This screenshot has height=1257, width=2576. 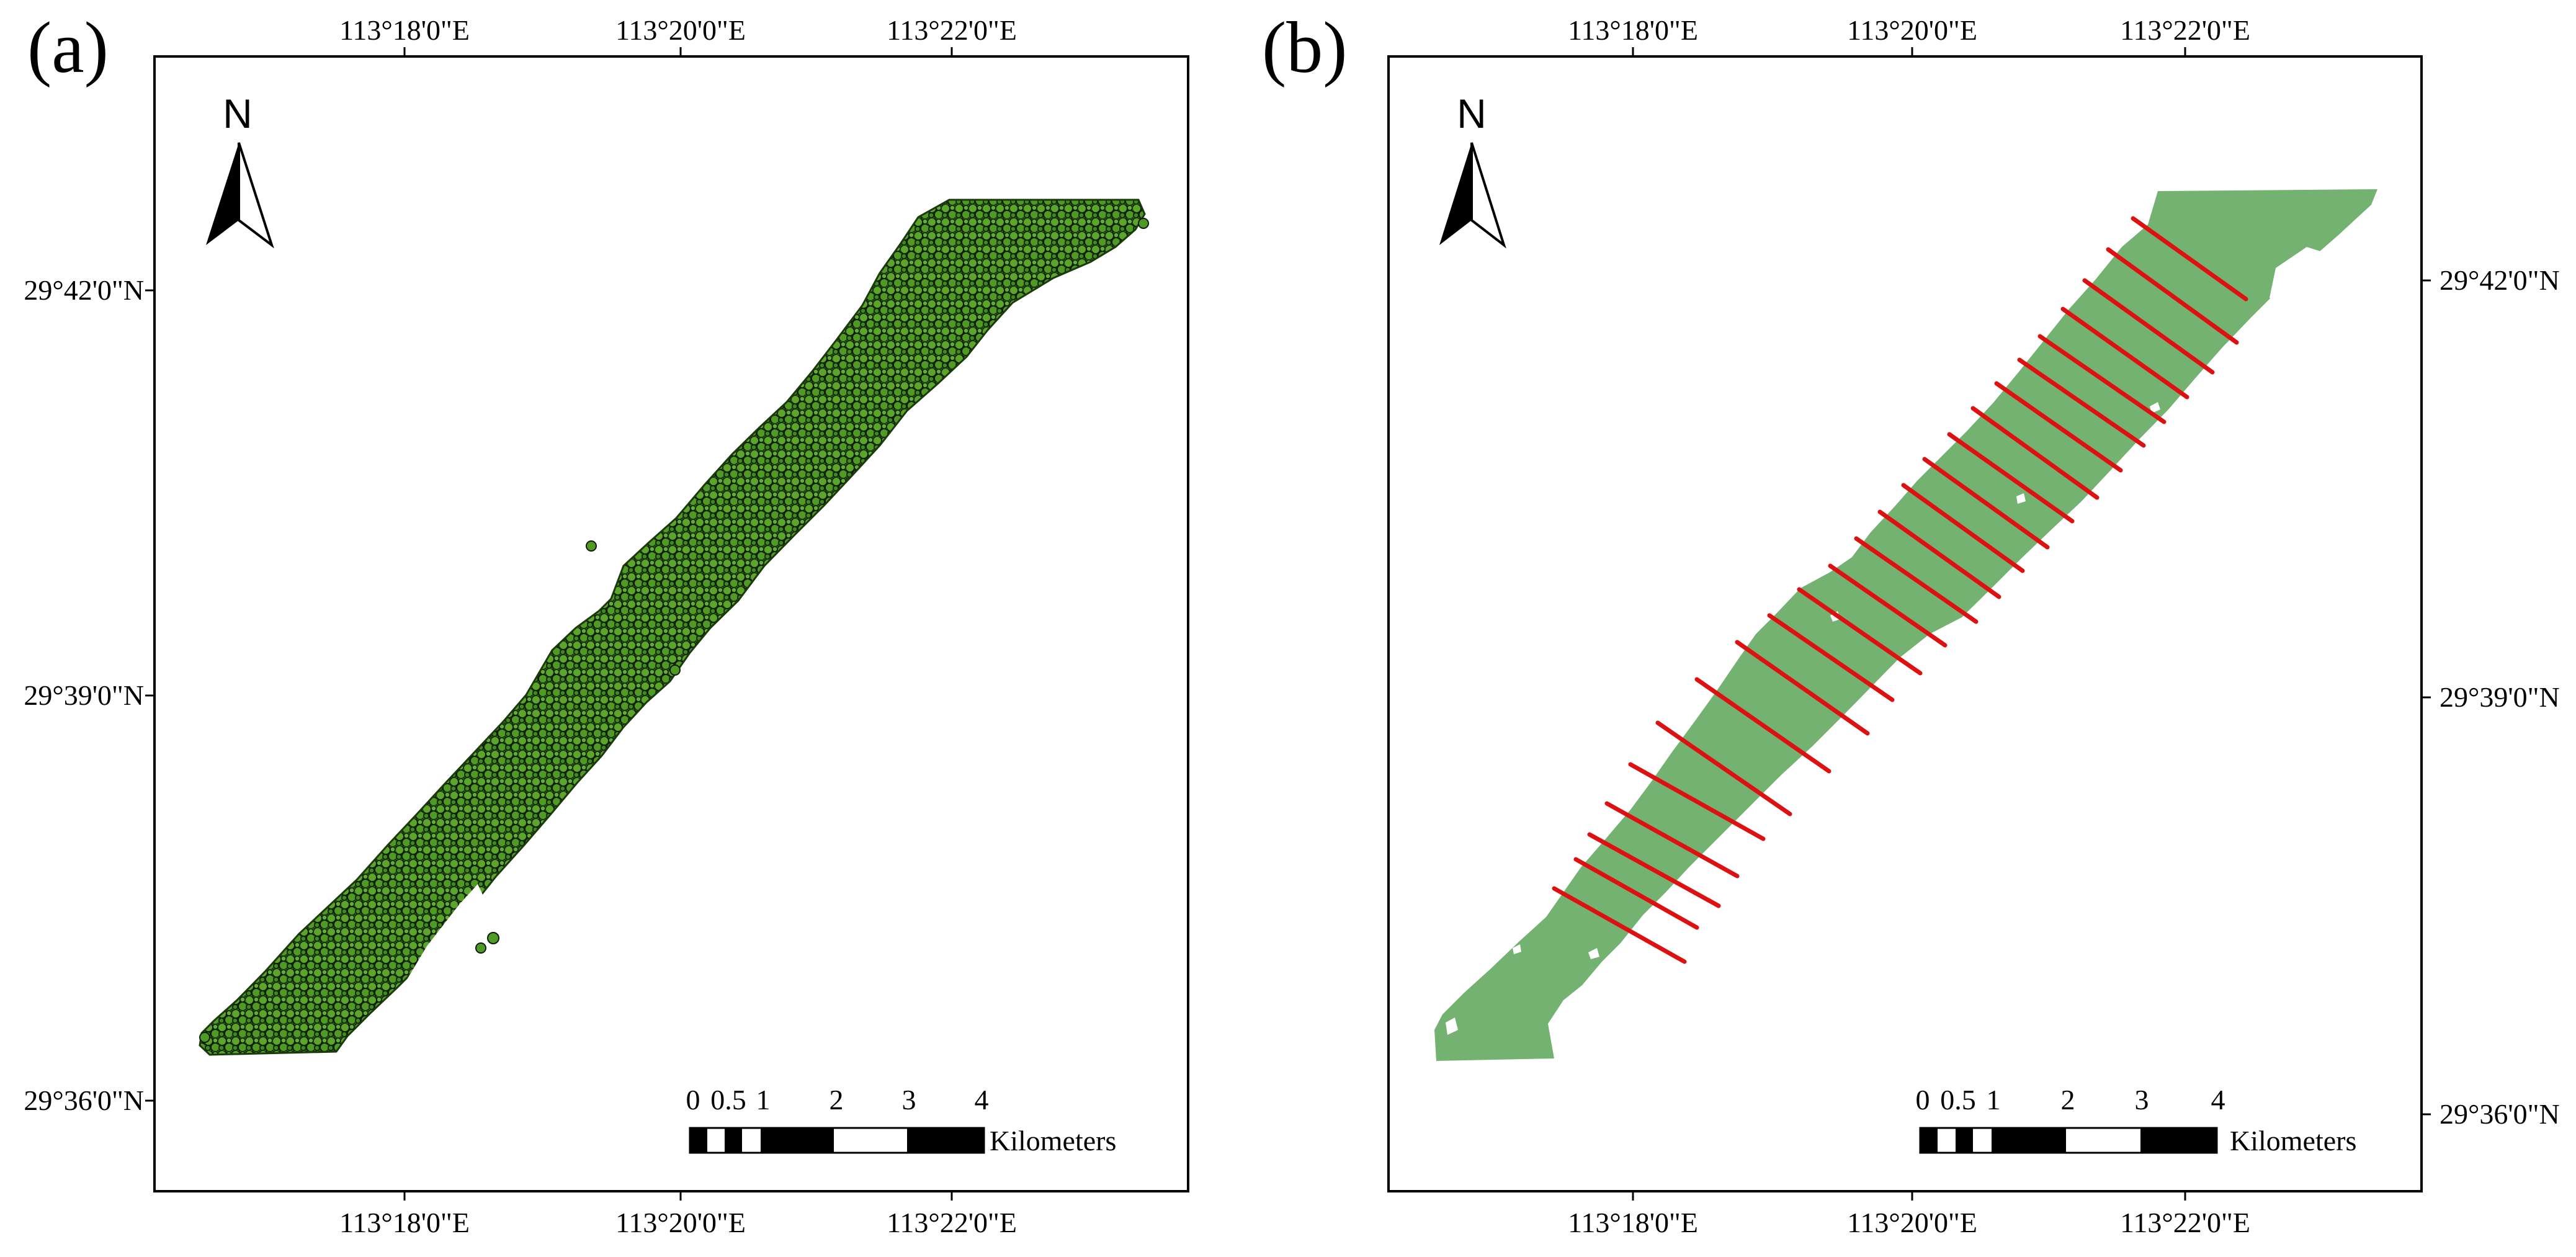 What do you see at coordinates (2068, 1140) in the screenshot?
I see `panel-b-scale-bar` at bounding box center [2068, 1140].